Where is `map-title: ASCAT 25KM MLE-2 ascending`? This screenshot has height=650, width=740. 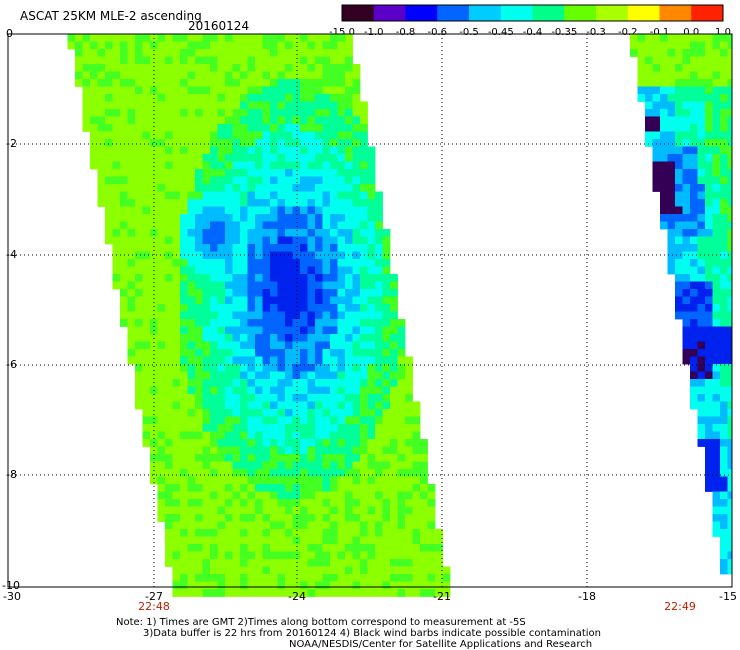 map-title: ASCAT 25KM MLE-2 ascending is located at coordinates (111, 16).